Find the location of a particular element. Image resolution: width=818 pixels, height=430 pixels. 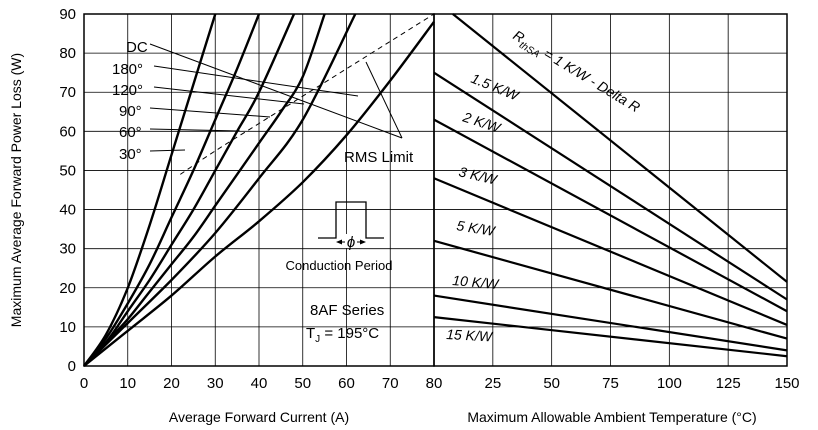

rms-limit-label: RMS Limit is located at coordinates (379, 157).